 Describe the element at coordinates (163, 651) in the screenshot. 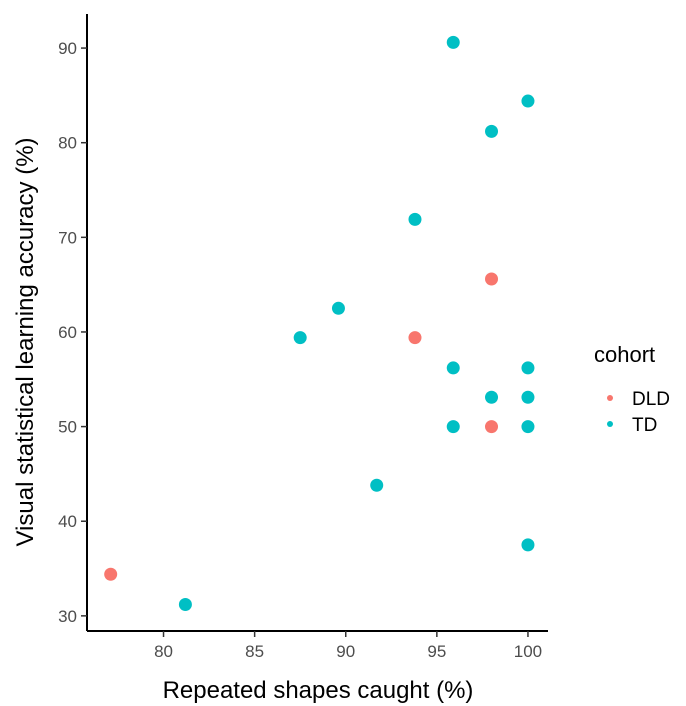

I see `x-tick-label: 80` at that location.